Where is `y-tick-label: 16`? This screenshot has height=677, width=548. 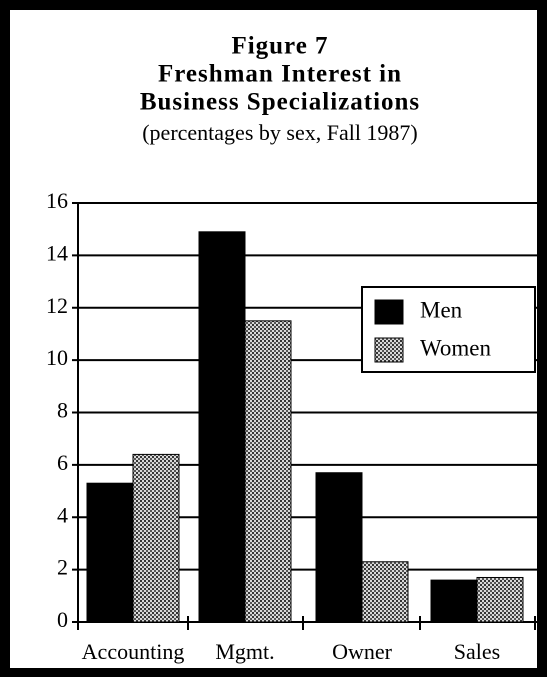
y-tick-label: 16 is located at coordinates (57, 200).